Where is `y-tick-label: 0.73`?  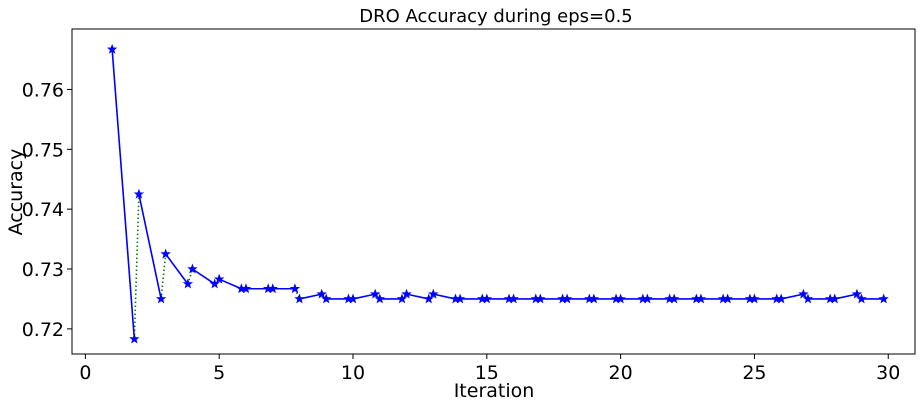 y-tick-label: 0.73 is located at coordinates (43, 270).